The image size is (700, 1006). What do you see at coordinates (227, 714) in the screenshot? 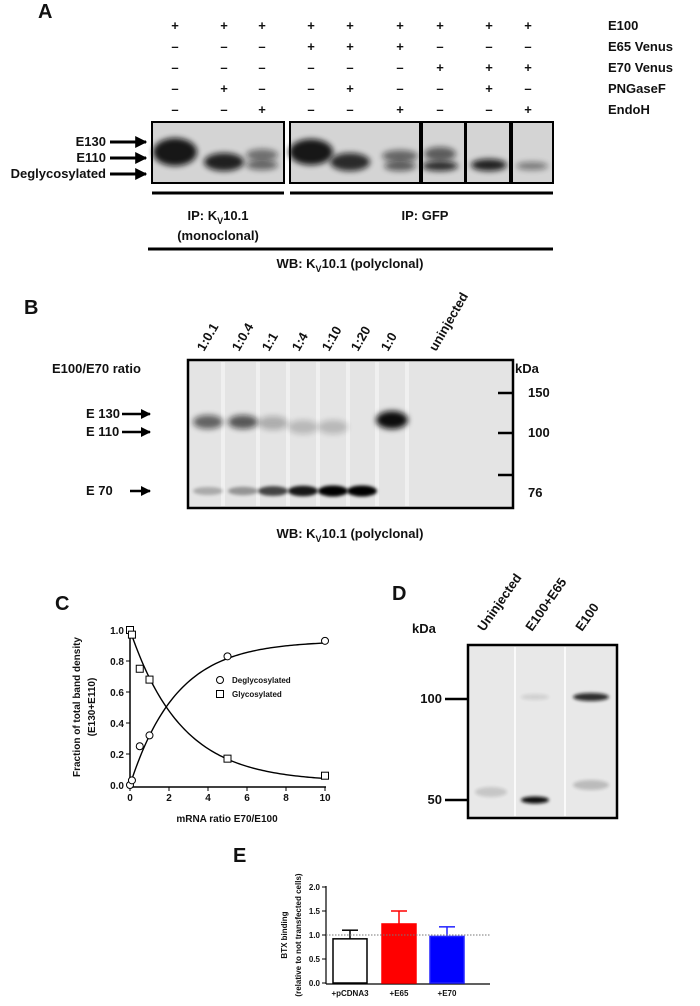
I see `fit-curve-deglycosylated` at bounding box center [227, 714].